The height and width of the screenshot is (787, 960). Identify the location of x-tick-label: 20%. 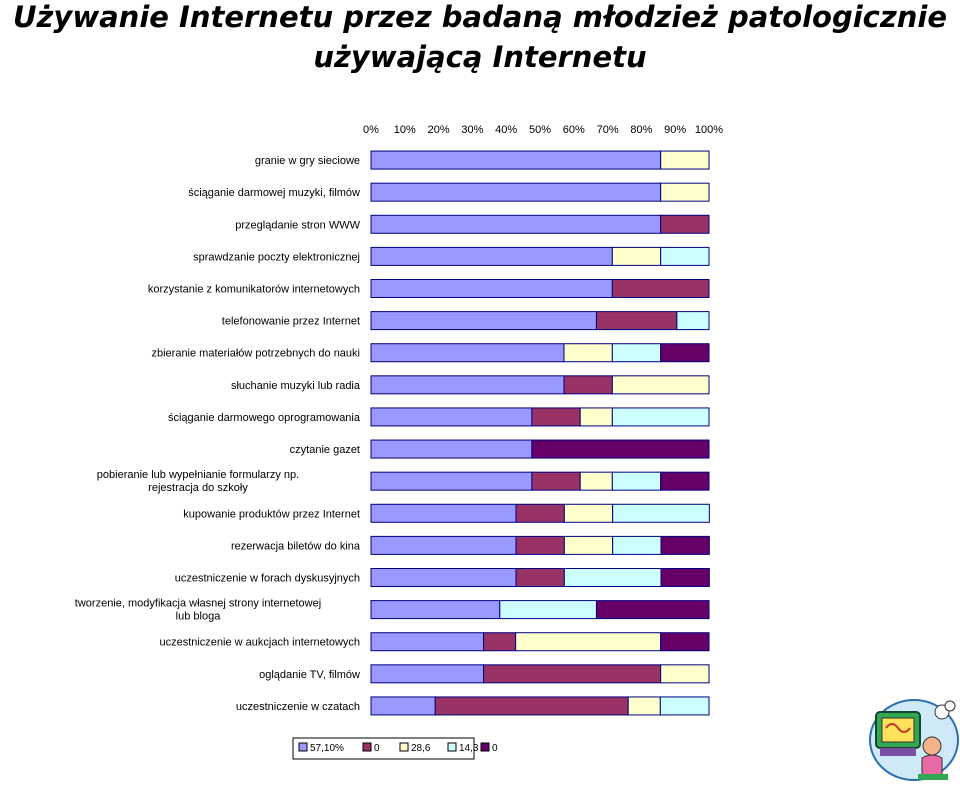
(439, 130).